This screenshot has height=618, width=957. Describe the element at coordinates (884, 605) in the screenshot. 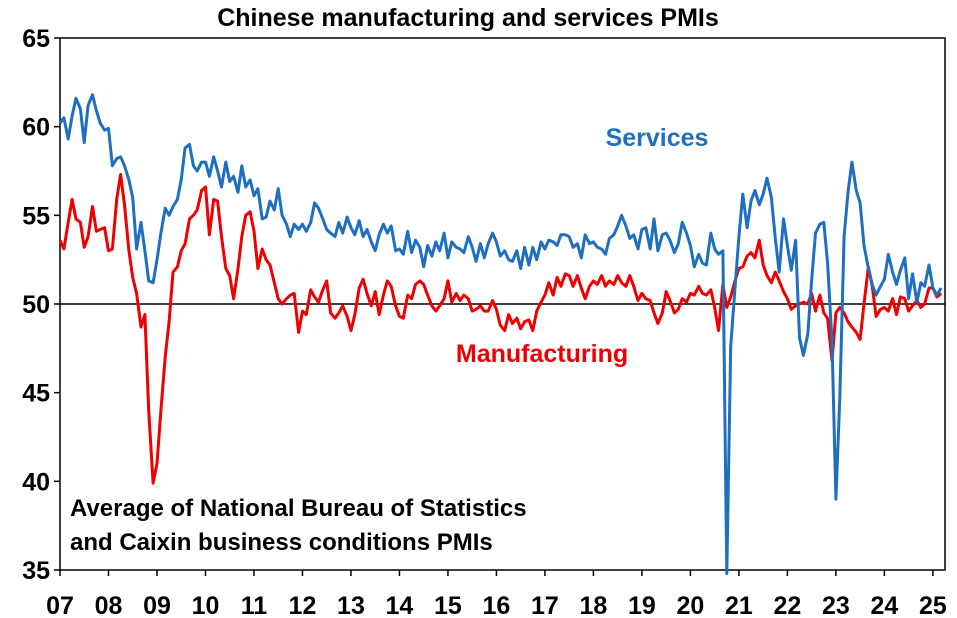

I see `x-tick-label: 24` at that location.